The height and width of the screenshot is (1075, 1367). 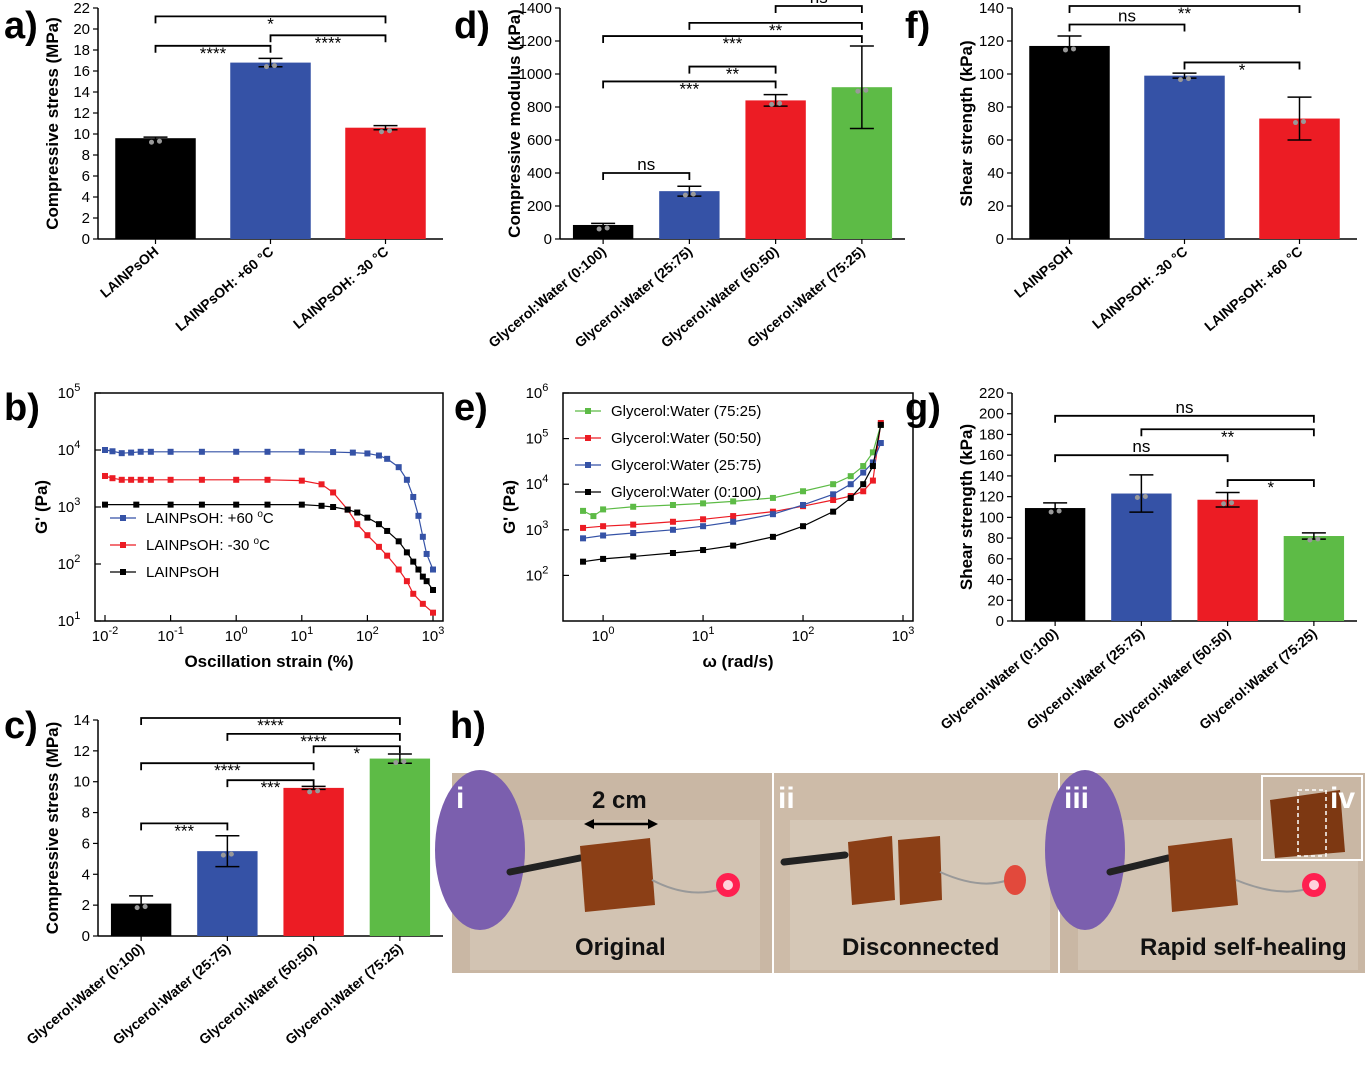 I want to click on y-tick-label: 14, so click(x=81, y=720).